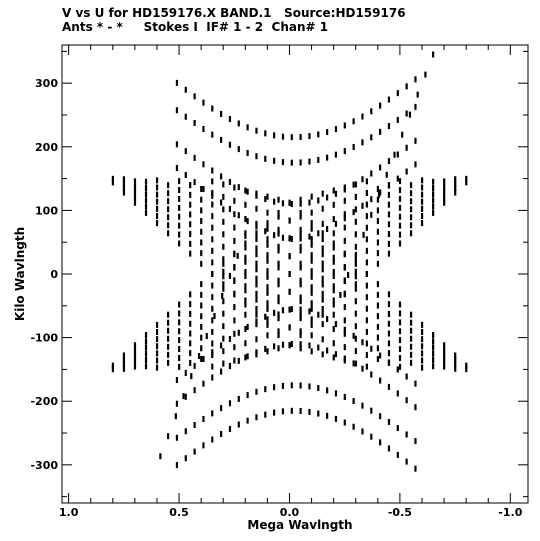 This screenshot has width=540, height=541. I want to click on y-tick-label: -200, so click(44, 401).